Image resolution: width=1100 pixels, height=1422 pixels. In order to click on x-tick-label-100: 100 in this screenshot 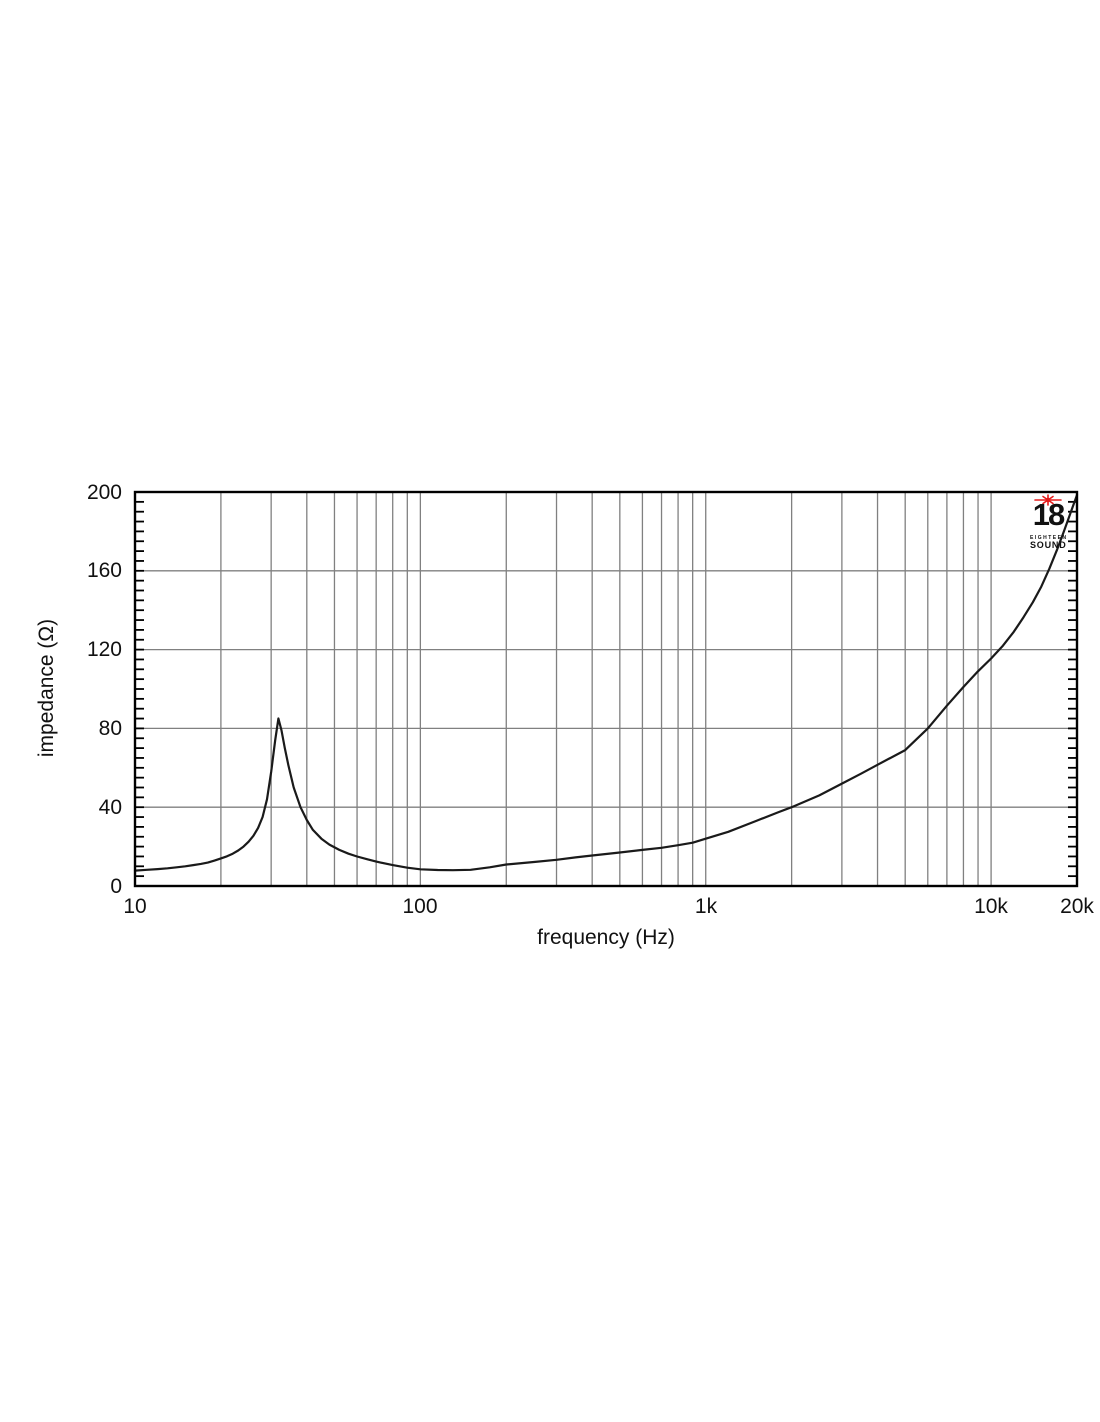, I will do `click(420, 906)`.